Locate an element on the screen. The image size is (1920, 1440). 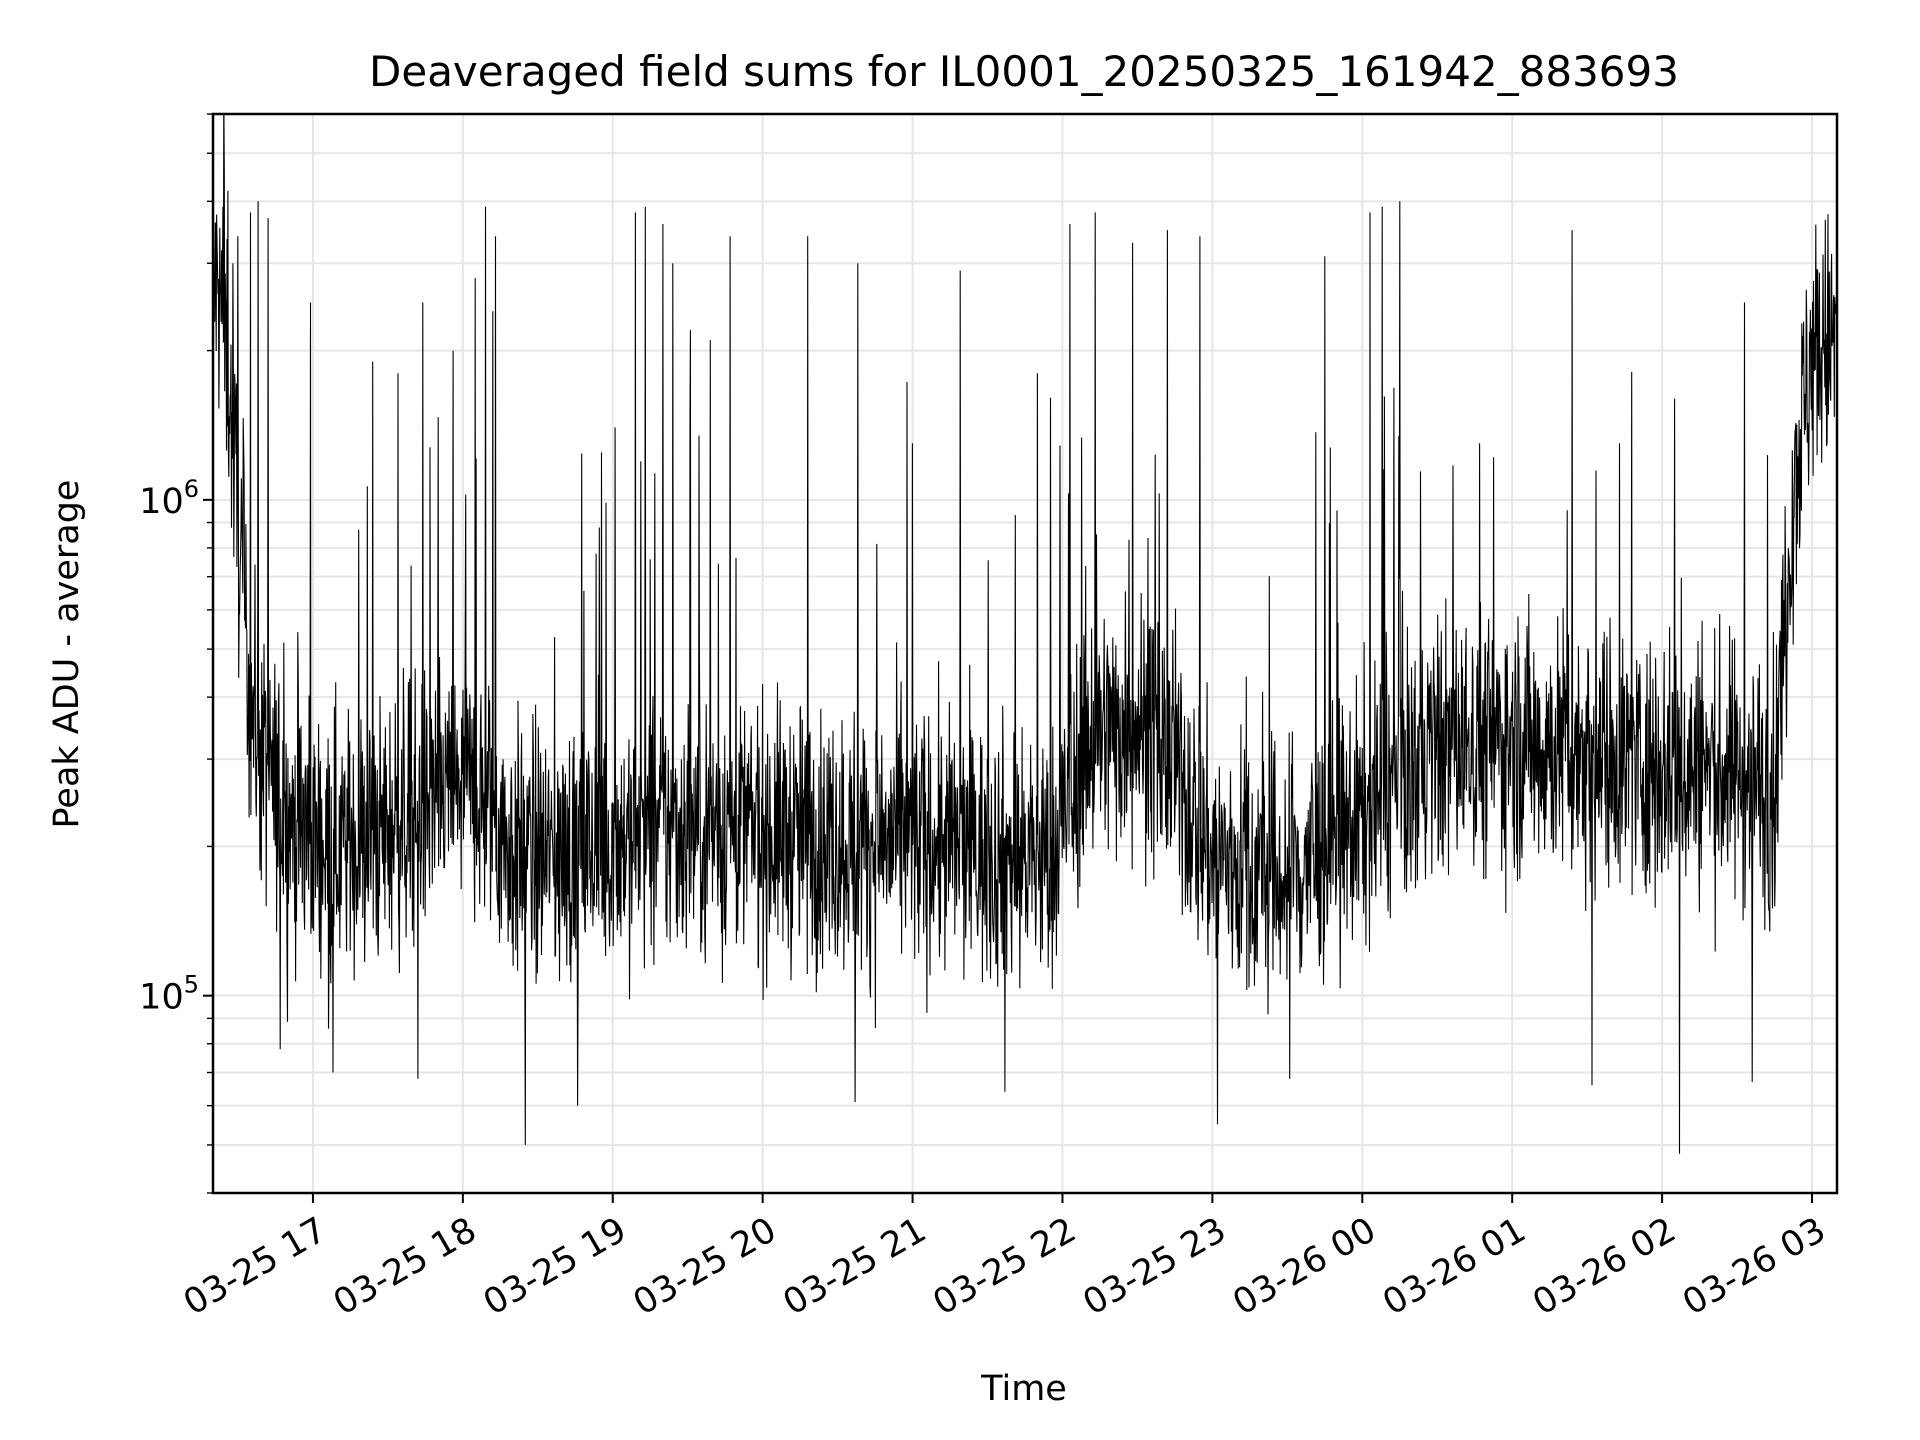
x-axis-label: Time is located at coordinates (1023, 1389).